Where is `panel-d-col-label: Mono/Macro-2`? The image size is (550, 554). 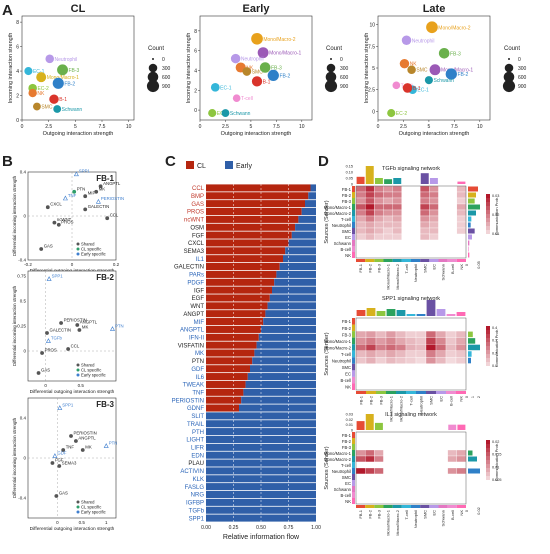 panel-d-col-label: Mono/Macro-2 is located at coordinates (397, 276).